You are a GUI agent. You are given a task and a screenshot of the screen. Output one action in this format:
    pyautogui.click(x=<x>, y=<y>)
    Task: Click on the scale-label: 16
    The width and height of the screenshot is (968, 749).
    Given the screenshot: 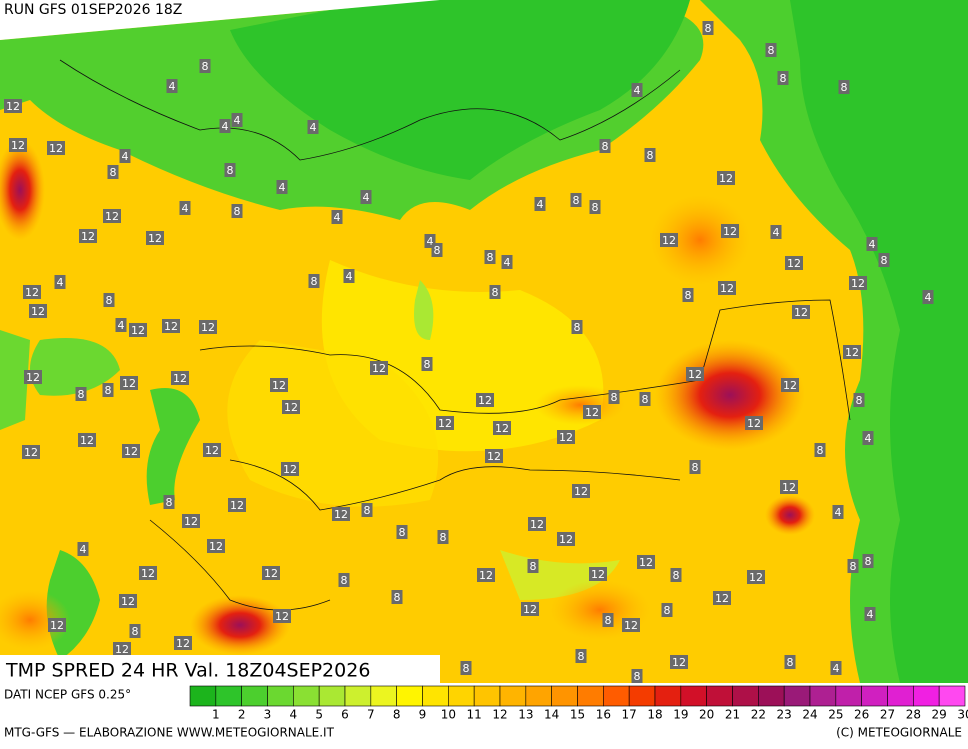 What is the action you would take?
    pyautogui.click(x=603, y=715)
    